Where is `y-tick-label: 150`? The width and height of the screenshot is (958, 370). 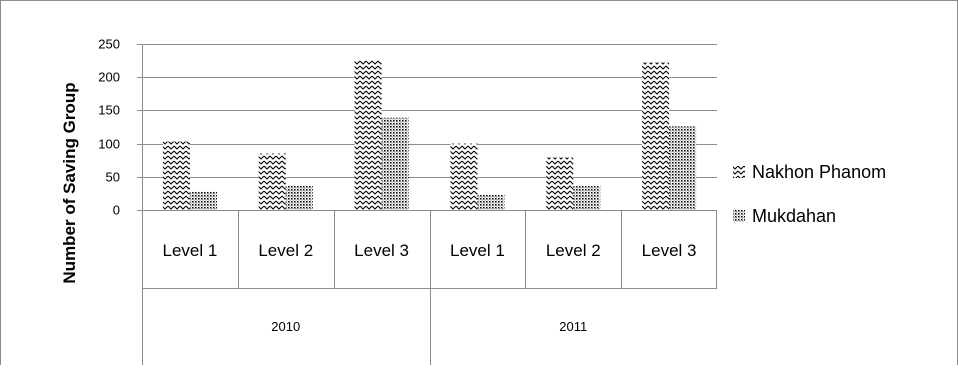 y-tick-label: 150 is located at coordinates (109, 110).